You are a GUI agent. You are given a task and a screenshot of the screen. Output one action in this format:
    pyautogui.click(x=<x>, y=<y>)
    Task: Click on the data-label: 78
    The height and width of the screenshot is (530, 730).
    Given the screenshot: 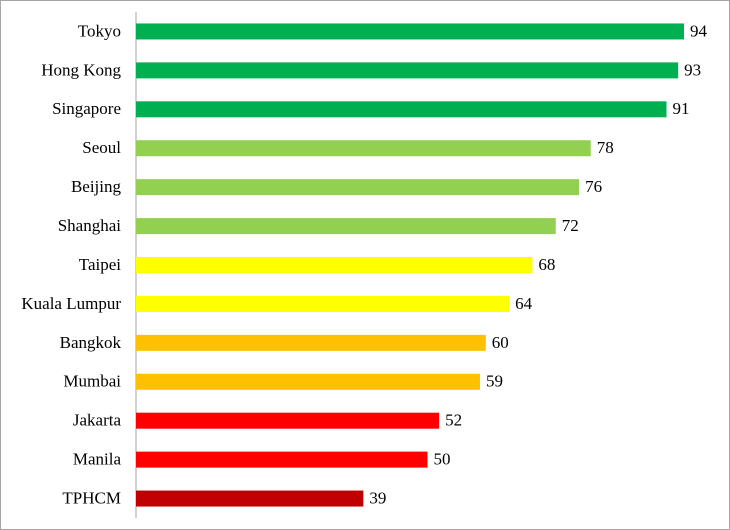 What is the action you would take?
    pyautogui.click(x=605, y=147)
    